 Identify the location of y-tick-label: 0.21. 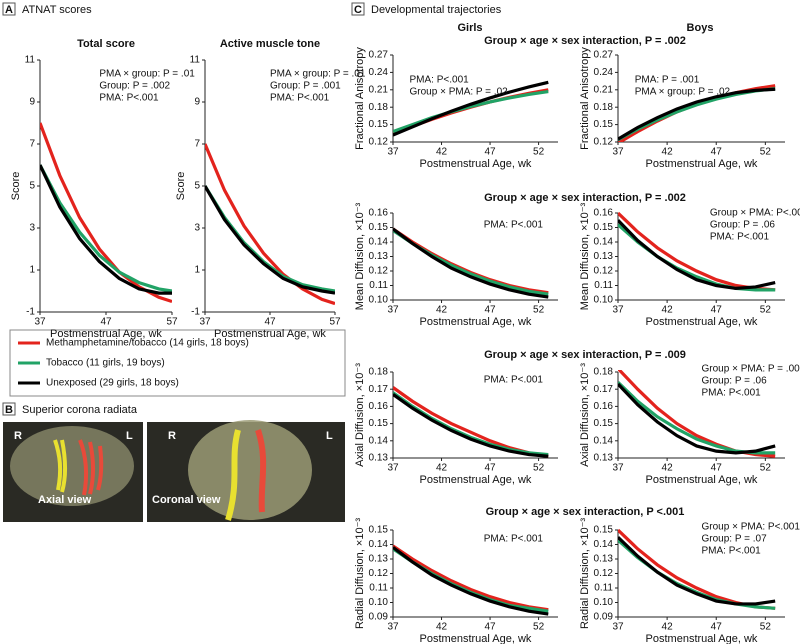
(604, 89).